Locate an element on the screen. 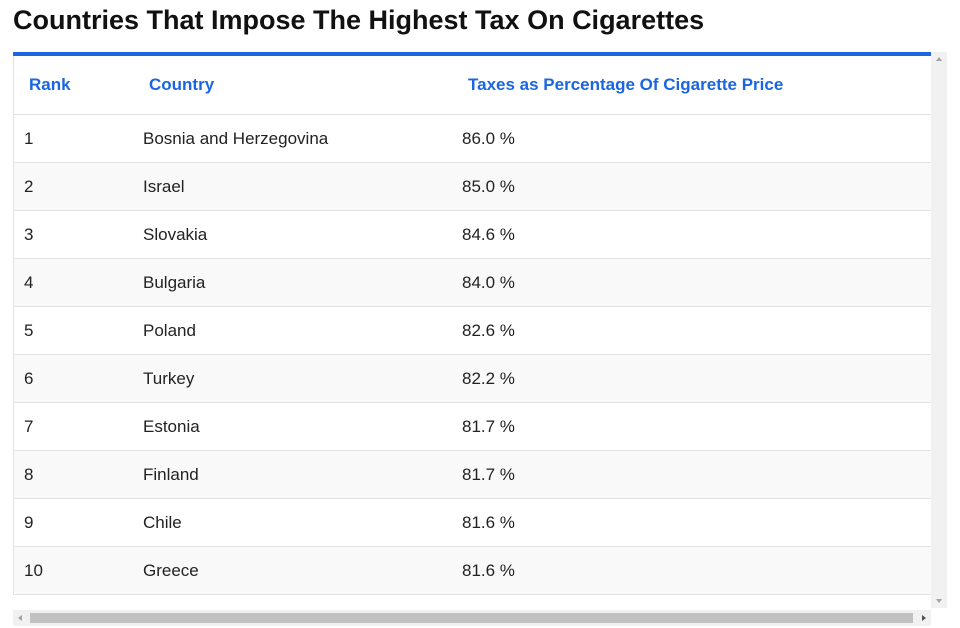 The image size is (960, 628). table-row: 10 Greece 81.6 % is located at coordinates (472, 570).